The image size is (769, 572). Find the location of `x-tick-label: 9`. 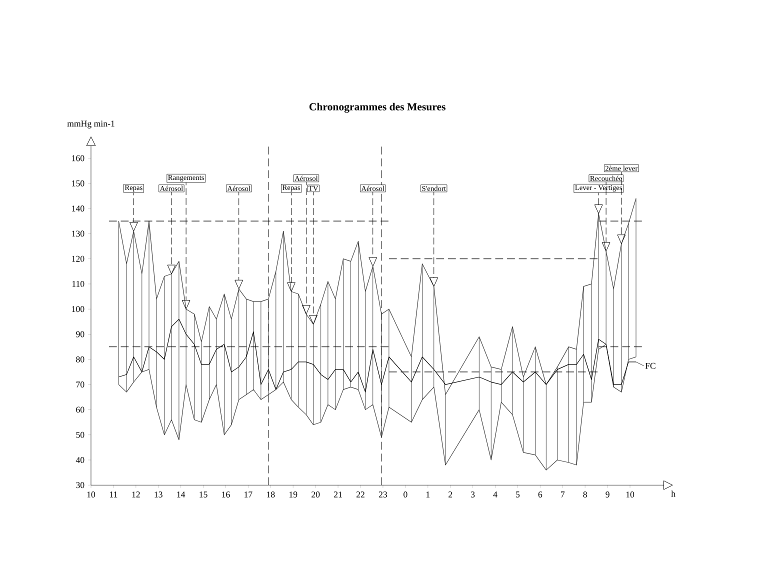

x-tick-label: 9 is located at coordinates (608, 495).